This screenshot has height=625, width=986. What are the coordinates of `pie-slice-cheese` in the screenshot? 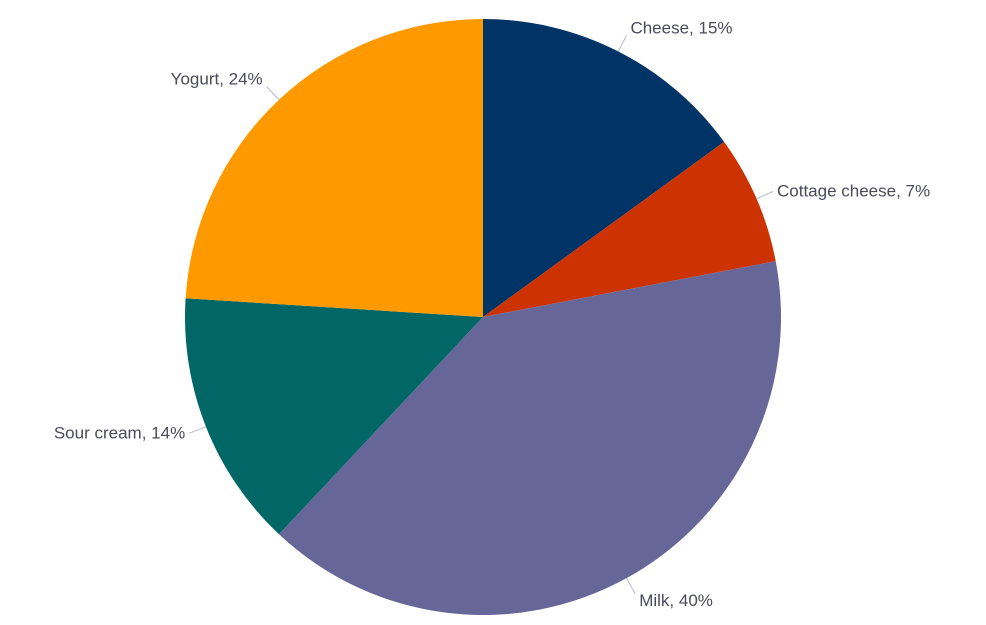 It's located at (604, 168).